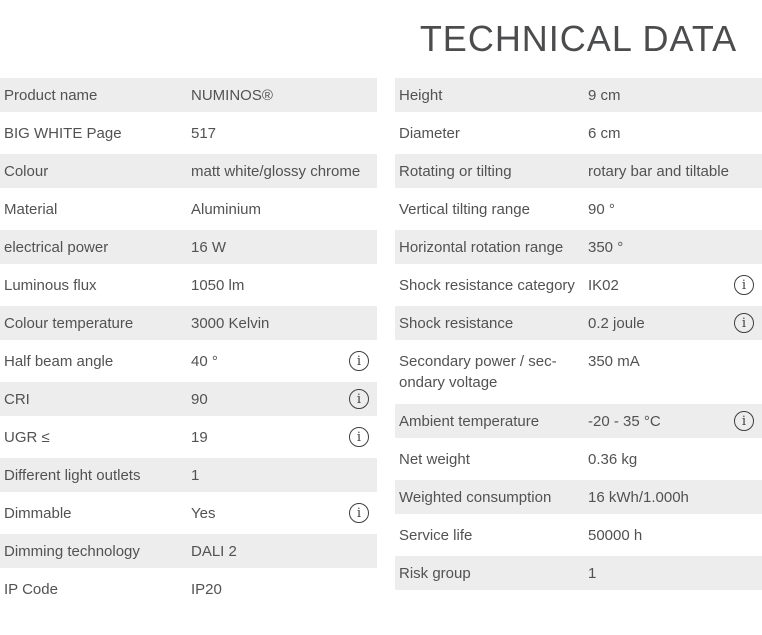 The width and height of the screenshot is (762, 635). Describe the element at coordinates (429, 133) in the screenshot. I see `spec-label: Diameter` at that location.